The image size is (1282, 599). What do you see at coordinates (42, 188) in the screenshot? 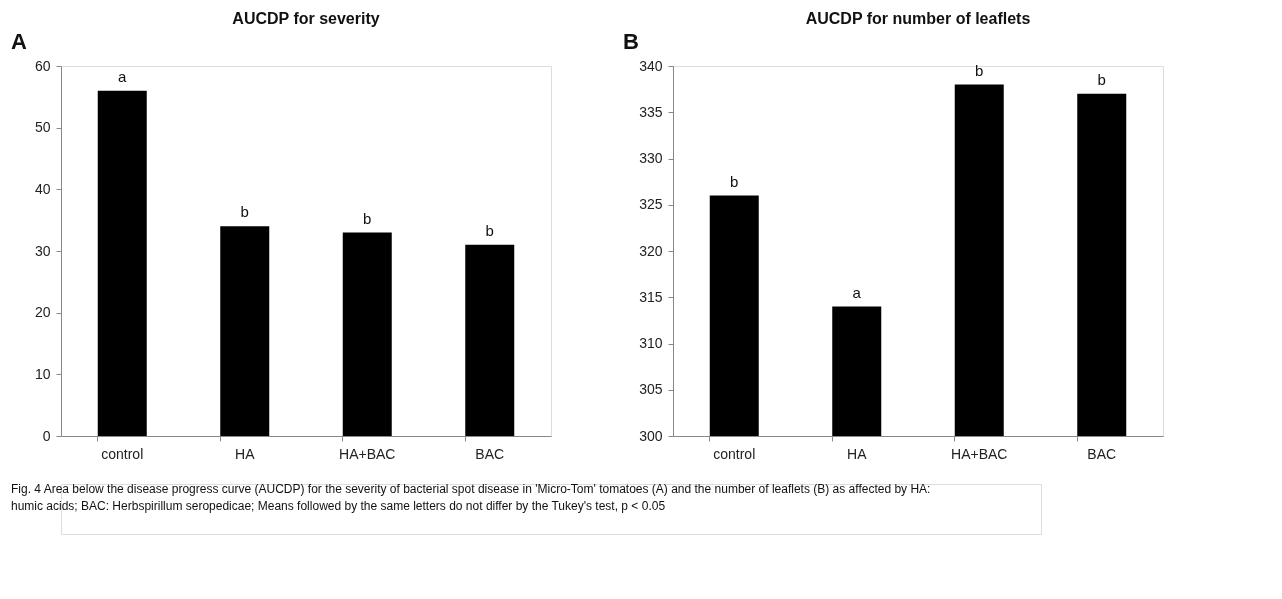
I see `y-tick-label: 40` at bounding box center [42, 188].